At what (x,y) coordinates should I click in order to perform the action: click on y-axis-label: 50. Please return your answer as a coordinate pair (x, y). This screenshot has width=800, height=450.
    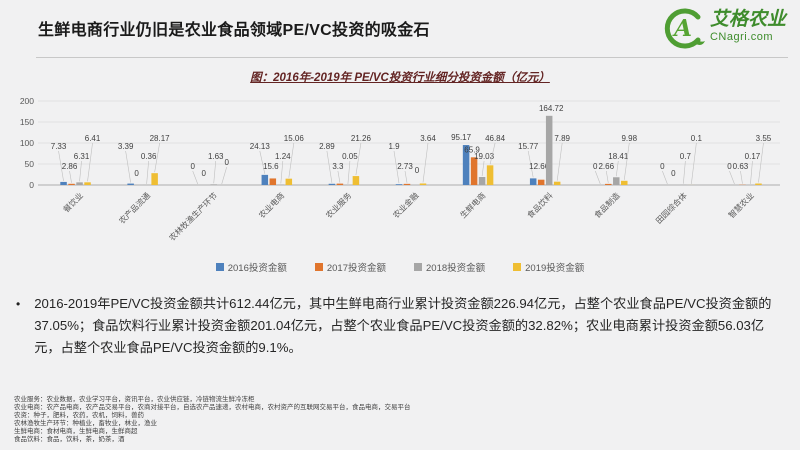
    Looking at the image, I should click on (30, 164).